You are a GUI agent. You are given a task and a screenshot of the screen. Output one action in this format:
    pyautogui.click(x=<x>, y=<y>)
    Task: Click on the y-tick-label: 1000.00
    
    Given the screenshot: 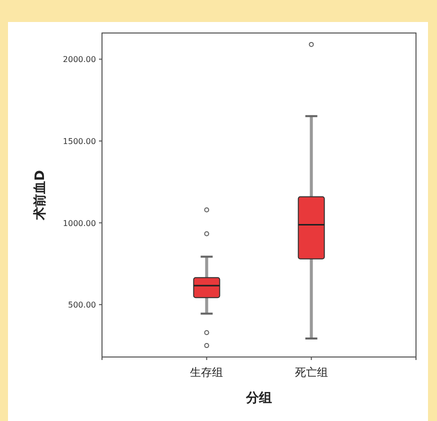 What is the action you would take?
    pyautogui.click(x=79, y=223)
    